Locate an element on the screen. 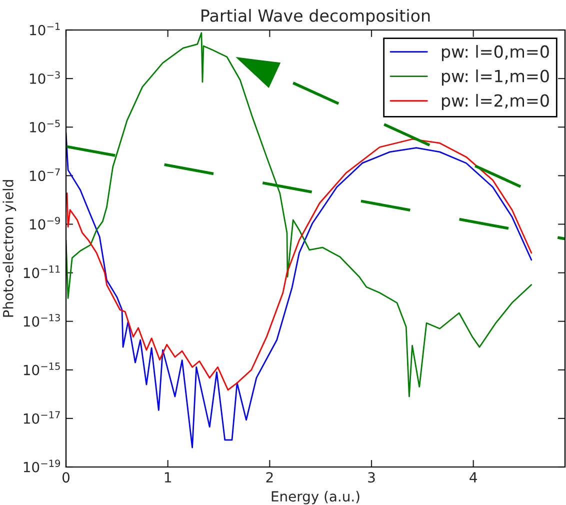 This screenshot has width=566, height=505. x-tick-label: 4 is located at coordinates (473, 477).